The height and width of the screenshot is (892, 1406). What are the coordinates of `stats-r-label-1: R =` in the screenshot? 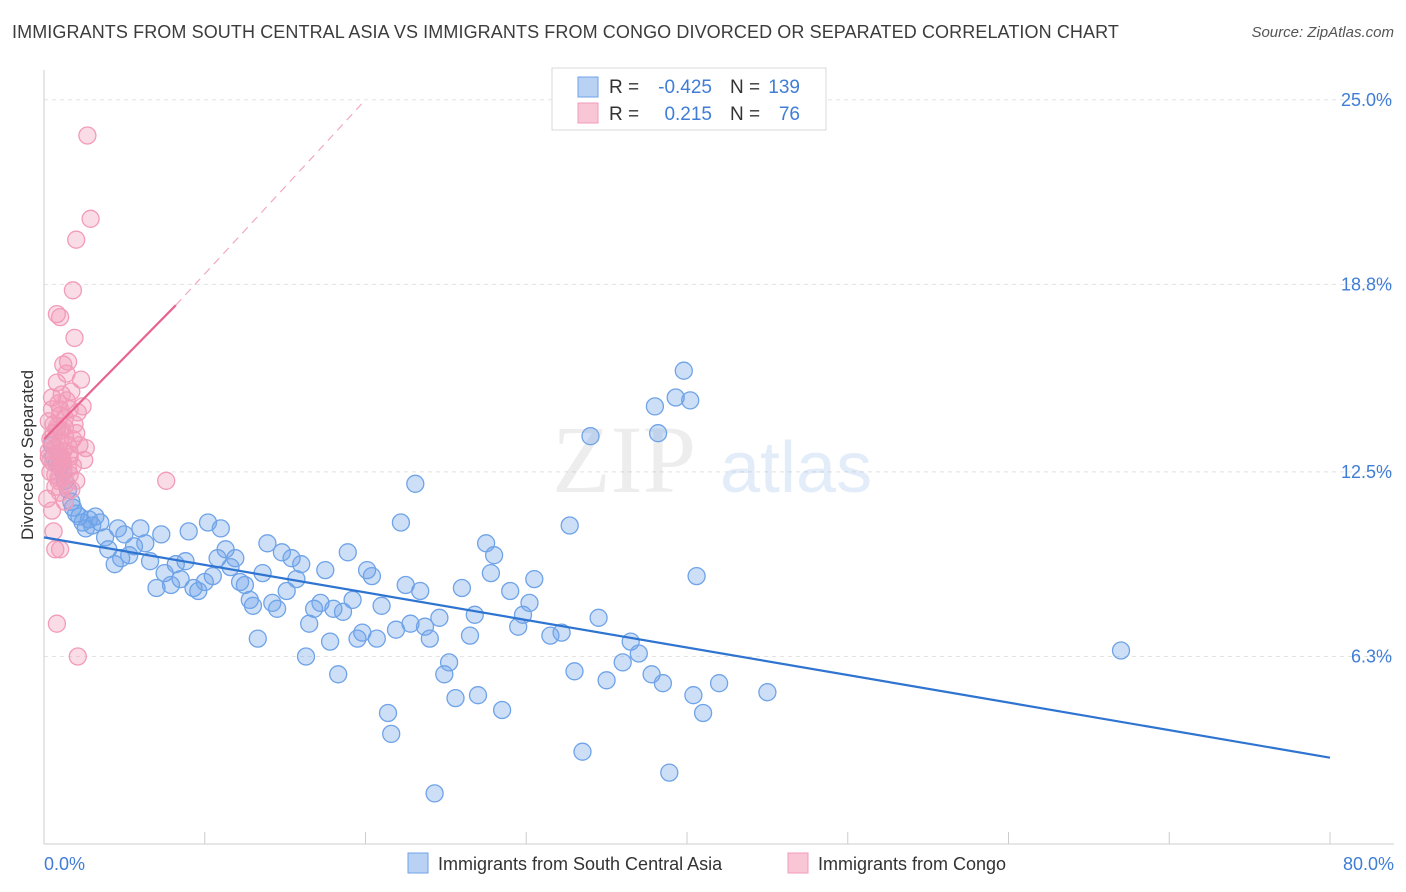 It's located at (624, 114).